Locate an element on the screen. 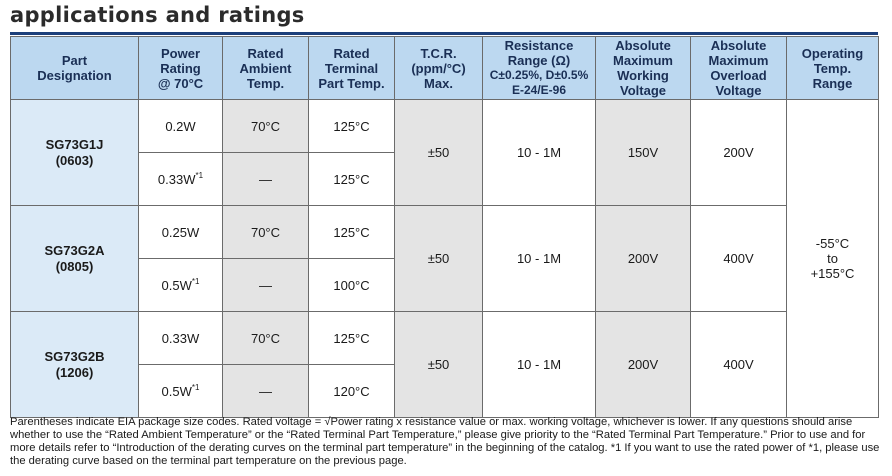 The width and height of the screenshot is (892, 476). part-number: SG73G2A is located at coordinates (74, 250).